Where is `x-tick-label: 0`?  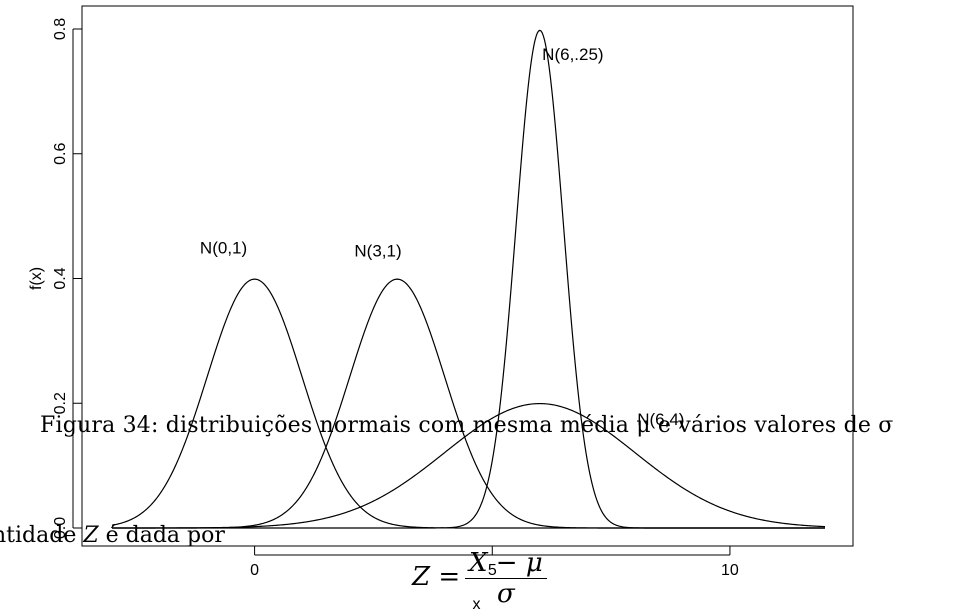 x-tick-label: 0 is located at coordinates (254, 570).